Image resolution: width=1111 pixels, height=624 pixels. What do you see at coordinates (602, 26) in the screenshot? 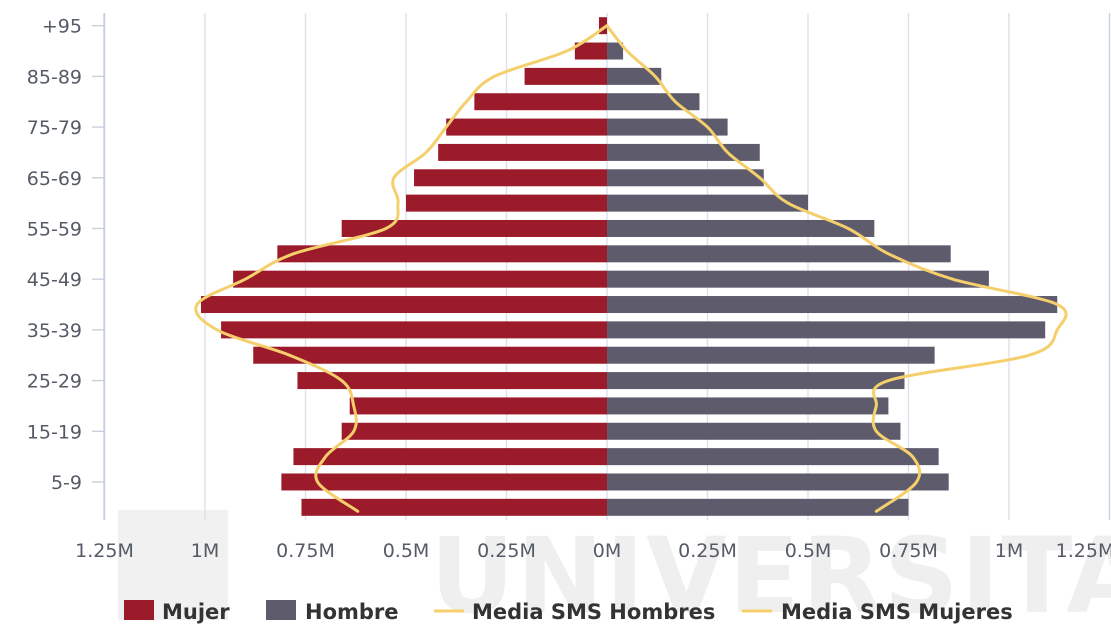
I see `bar-mujer-+95` at bounding box center [602, 26].